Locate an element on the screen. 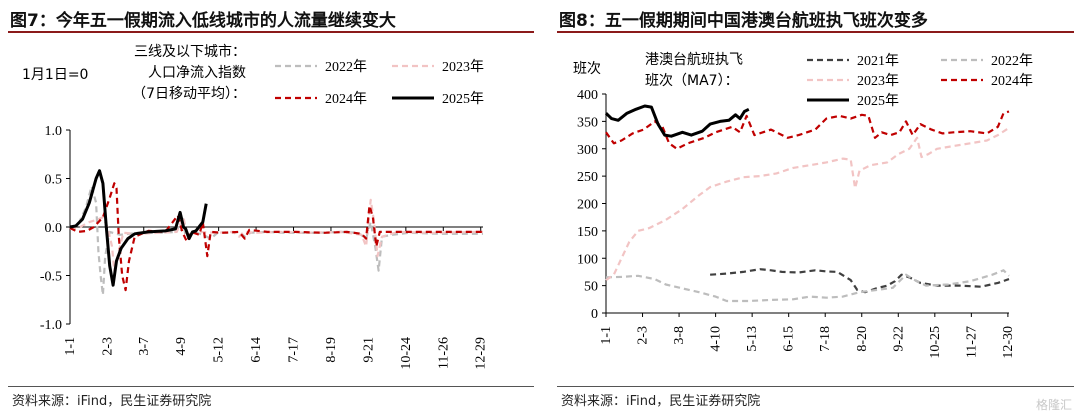  chart-title-left: 图7：今年五一假期流入低线城市的人流量继续变大 is located at coordinates (203, 21).